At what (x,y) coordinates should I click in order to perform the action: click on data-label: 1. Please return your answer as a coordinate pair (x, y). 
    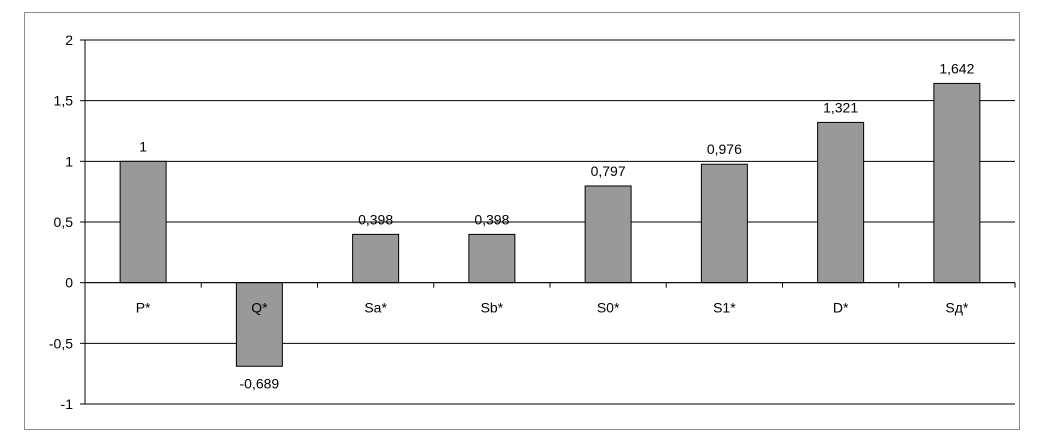
    Looking at the image, I should click on (143, 146).